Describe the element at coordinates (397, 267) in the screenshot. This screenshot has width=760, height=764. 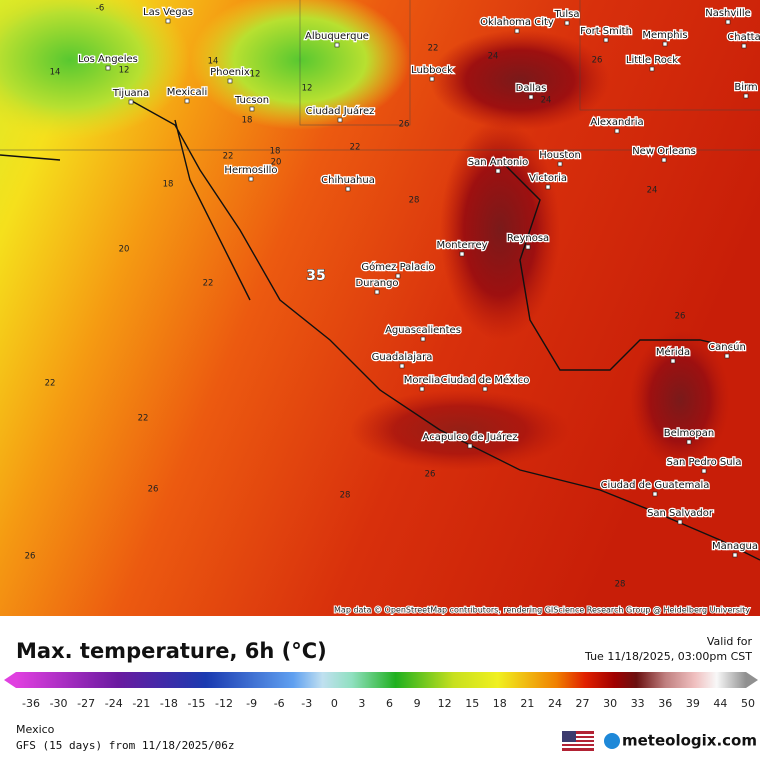
I see `city-label: Gómez Palacio` at that location.